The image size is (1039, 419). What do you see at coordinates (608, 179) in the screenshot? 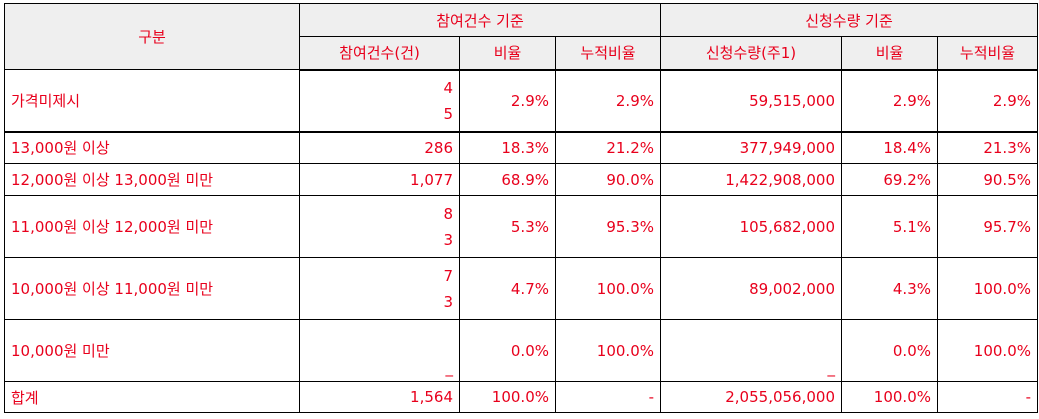
I see `cumulative-cell: 90.0%` at bounding box center [608, 179].